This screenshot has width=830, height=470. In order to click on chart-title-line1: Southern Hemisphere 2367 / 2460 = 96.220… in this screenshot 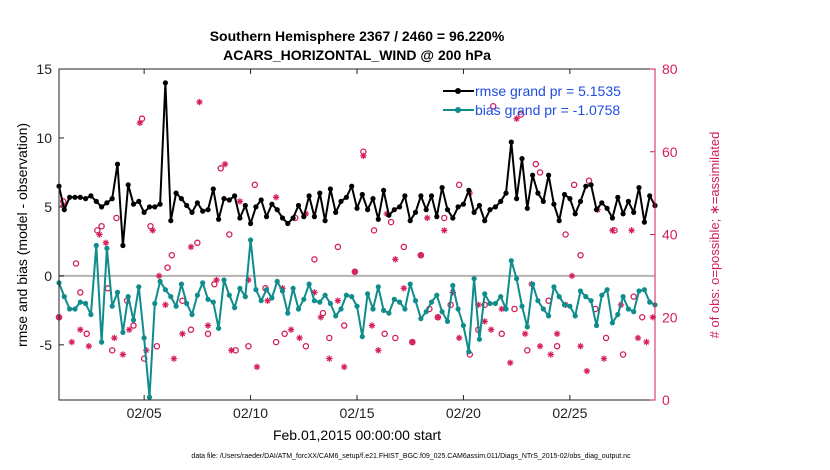, I will do `click(357, 36)`.